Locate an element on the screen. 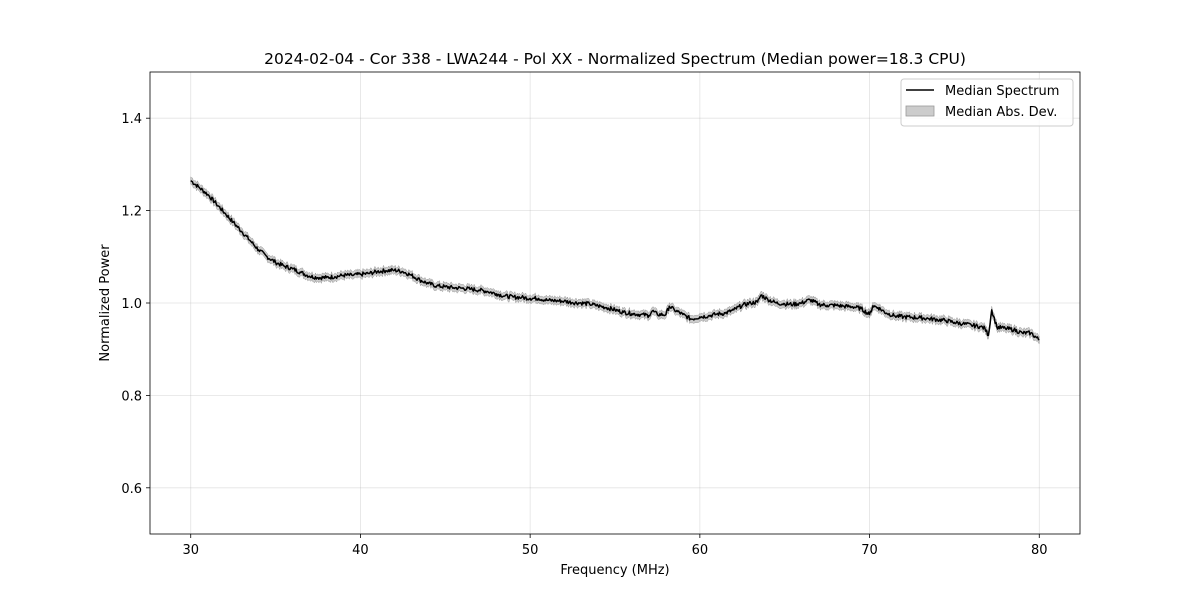 This screenshot has height=600, width=1200. x-tick-label: 50 is located at coordinates (530, 550).